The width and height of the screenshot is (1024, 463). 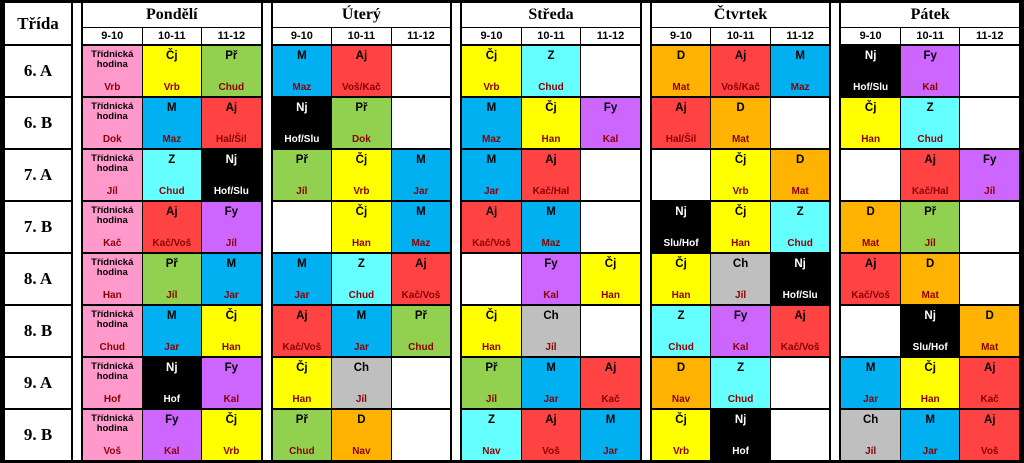 What do you see at coordinates (551, 434) in the screenshot?
I see `lesson-row: Z Nav Aj Voš M Jar` at bounding box center [551, 434].